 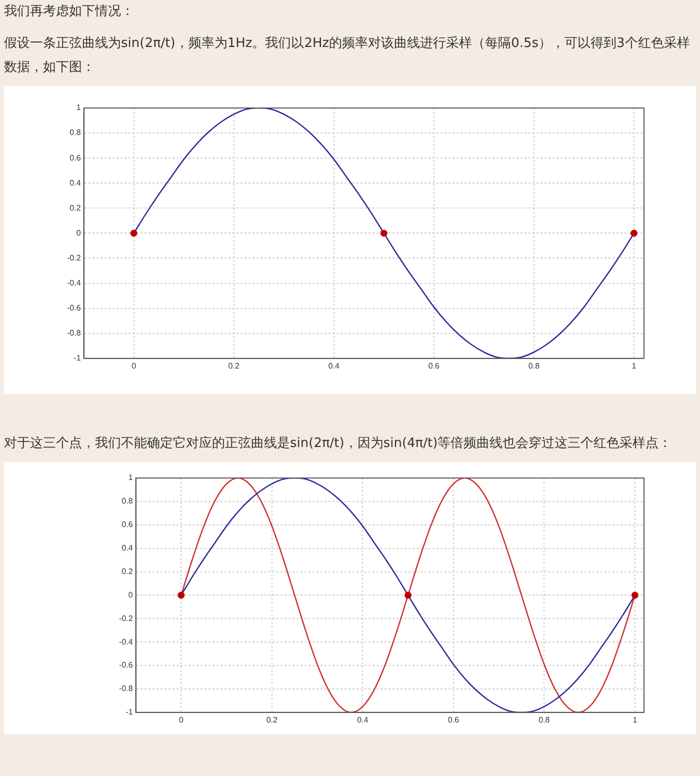 What do you see at coordinates (347, 56) in the screenshot?
I see `chart-subtitle: 假设一条正弦曲线为sin(2π/t)，频率为1Hz。我们以2Hz的频率对该曲线进行采样（每隔0.5s），可以得到3个红色采样数据，如下图：` at bounding box center [347, 56].